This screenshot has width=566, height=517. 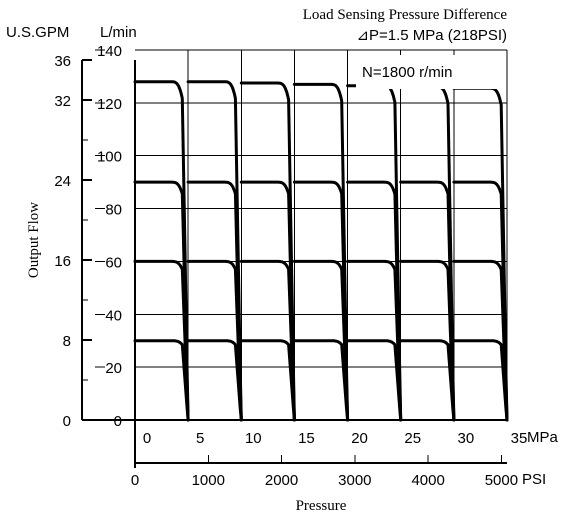 What do you see at coordinates (306, 438) in the screenshot?
I see `x-tick-label-mpa: 15` at bounding box center [306, 438].